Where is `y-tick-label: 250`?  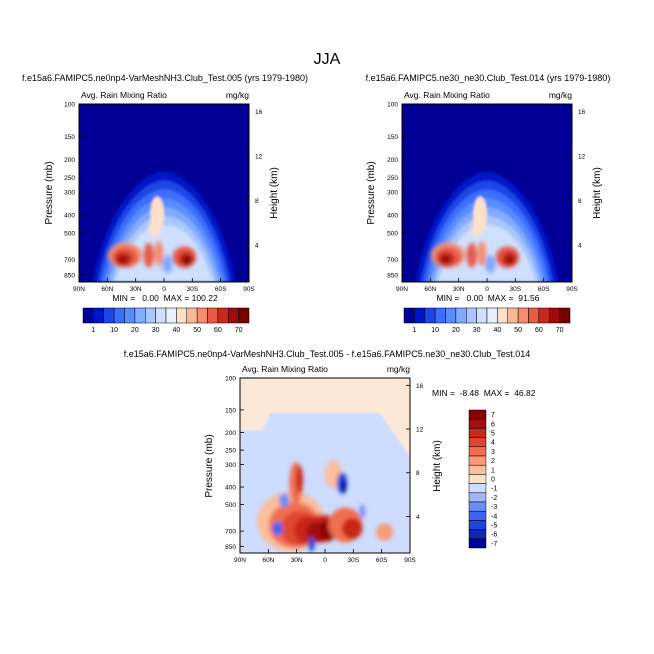
y-tick-label: 250 is located at coordinates (392, 178).